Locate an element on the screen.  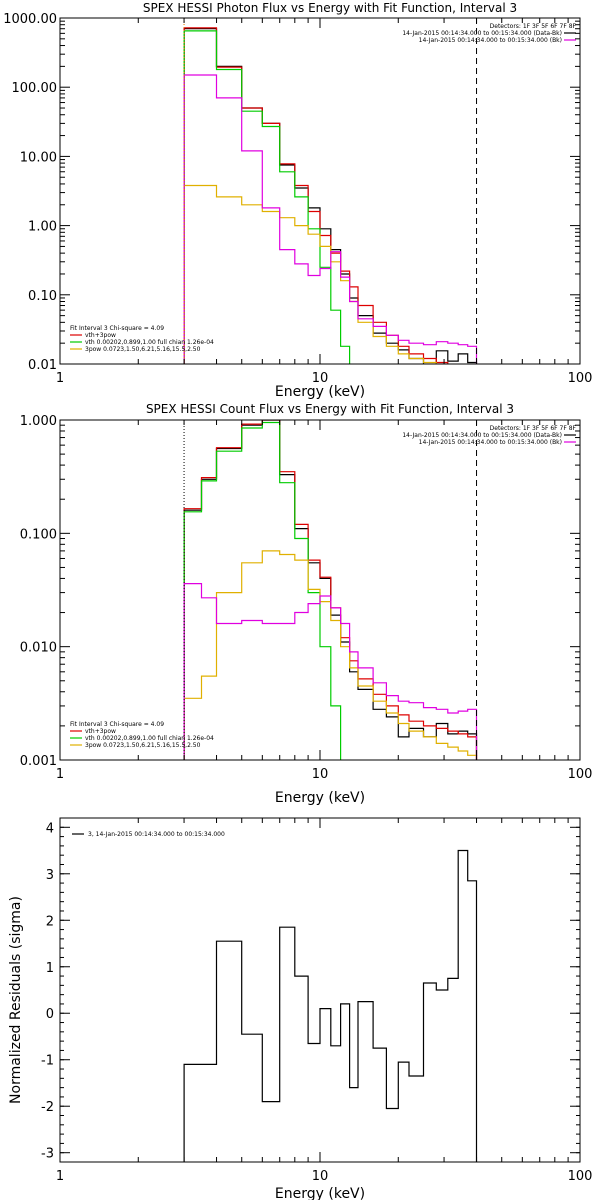
y-tick-label: 1 is located at coordinates (50, 968).